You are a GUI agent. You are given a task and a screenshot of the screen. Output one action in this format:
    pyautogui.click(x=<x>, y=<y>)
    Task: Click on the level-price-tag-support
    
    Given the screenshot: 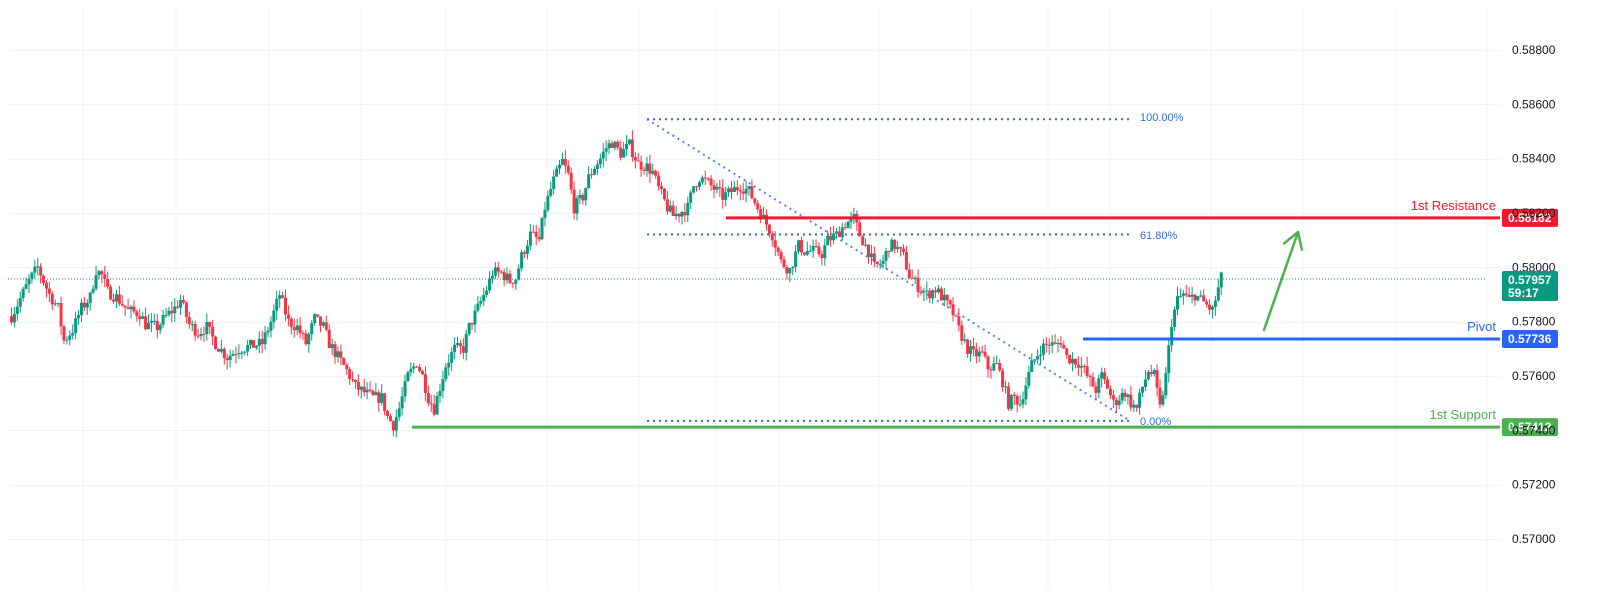 What is the action you would take?
    pyautogui.click(x=1530, y=427)
    